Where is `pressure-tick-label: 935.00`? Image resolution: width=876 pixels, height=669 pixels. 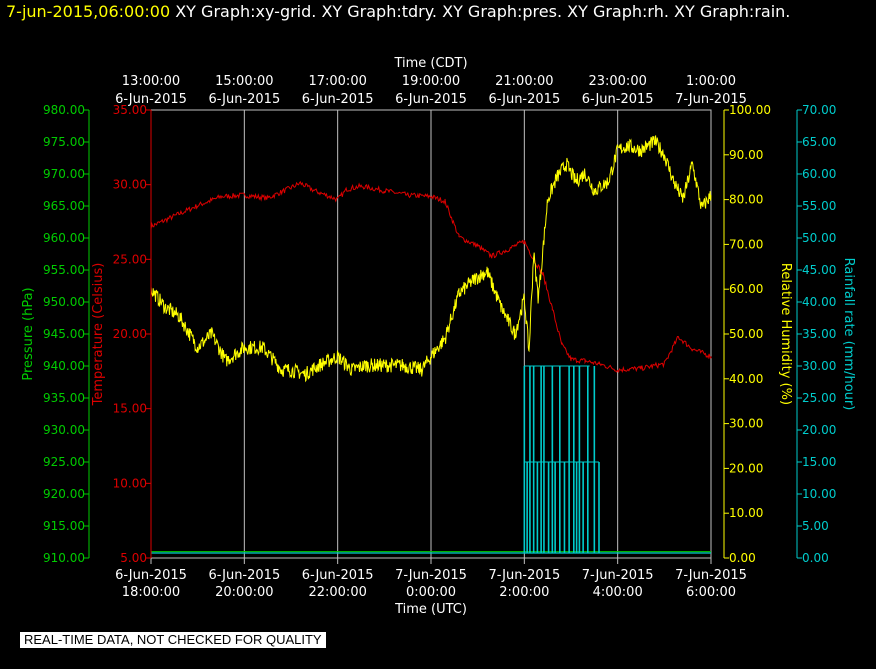 pressure-tick-label: 935.00 is located at coordinates (64, 398).